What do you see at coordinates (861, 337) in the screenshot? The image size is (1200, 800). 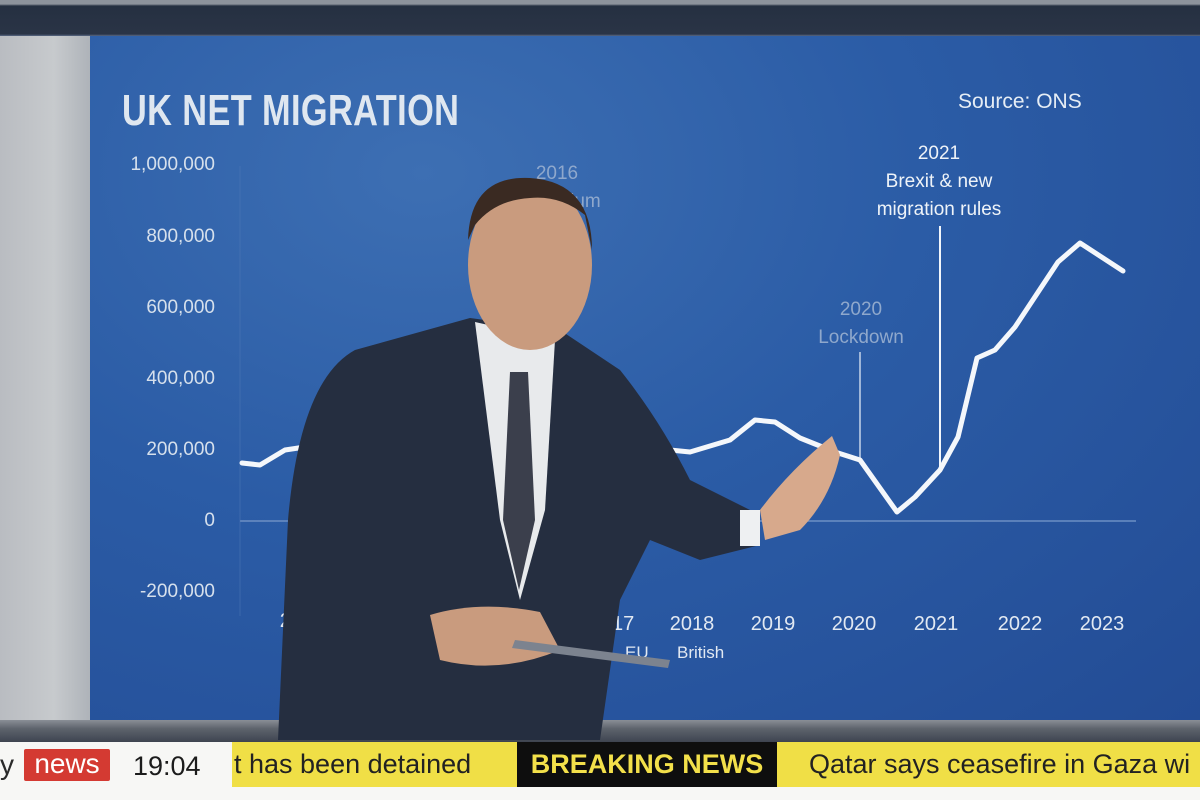 I see `annotation-2020-label: Lockdown` at bounding box center [861, 337].